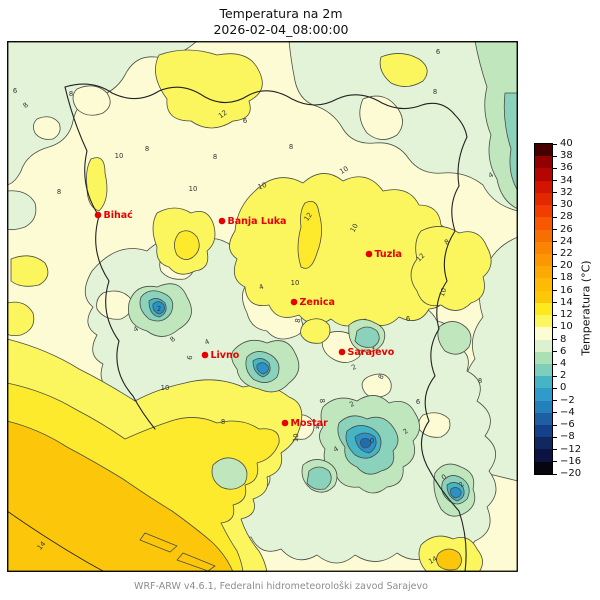 This screenshot has width=600, height=600. I want to click on colorbar-tick: 4, so click(559, 364).